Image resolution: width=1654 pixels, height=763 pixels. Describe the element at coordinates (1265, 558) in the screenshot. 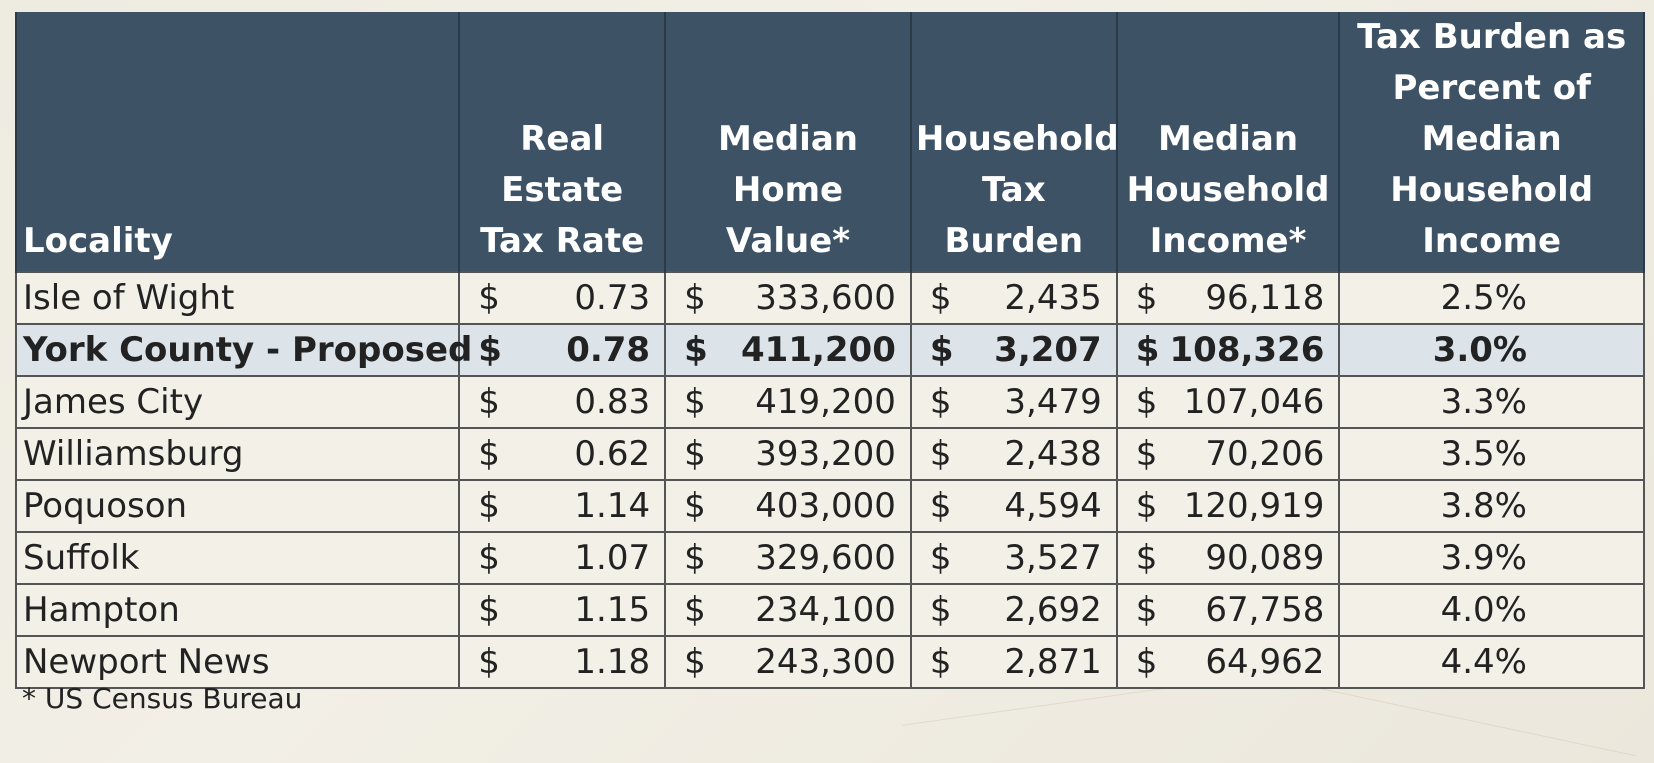

I see `cell-value: 90,089` at that location.